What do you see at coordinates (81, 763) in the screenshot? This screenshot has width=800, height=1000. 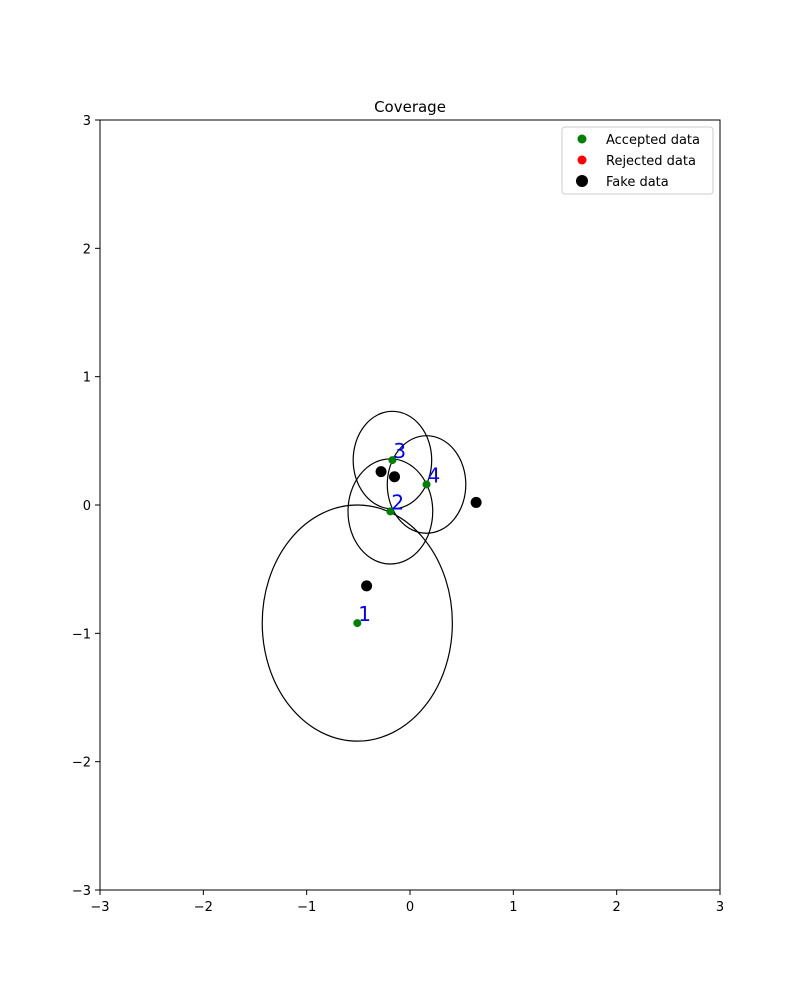 I see `y-tick-label: −2` at bounding box center [81, 763].